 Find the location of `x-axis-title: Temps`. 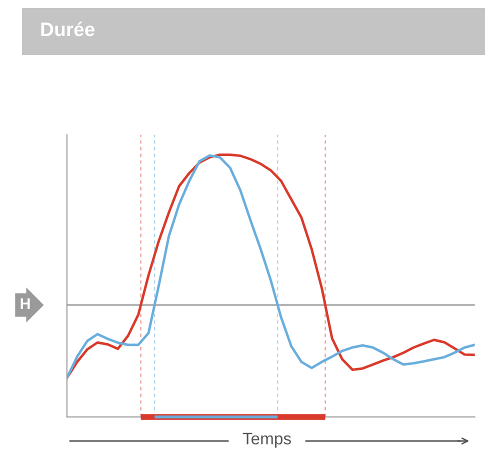

x-axis-title: Temps is located at coordinates (266, 440).